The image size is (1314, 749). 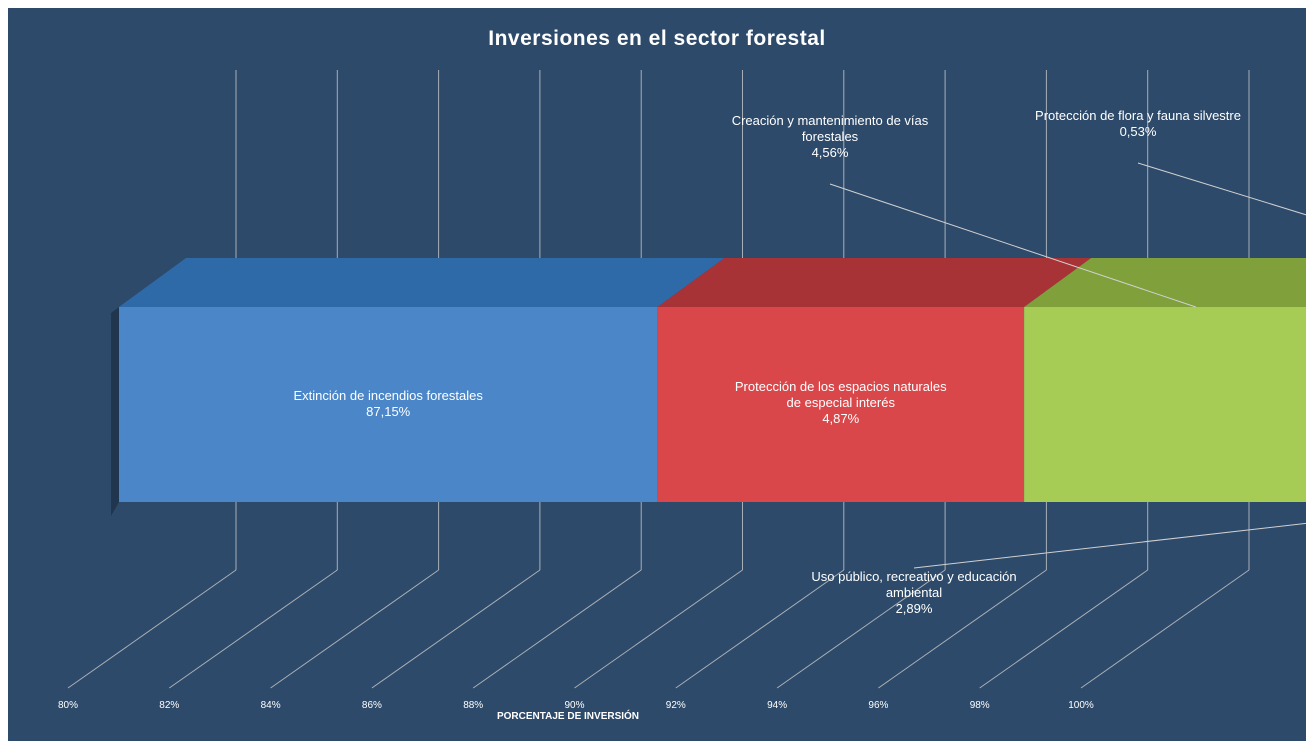 I want to click on x-axis-title: PORCENTAJE DE INVERSIÓN, so click(x=568, y=715).